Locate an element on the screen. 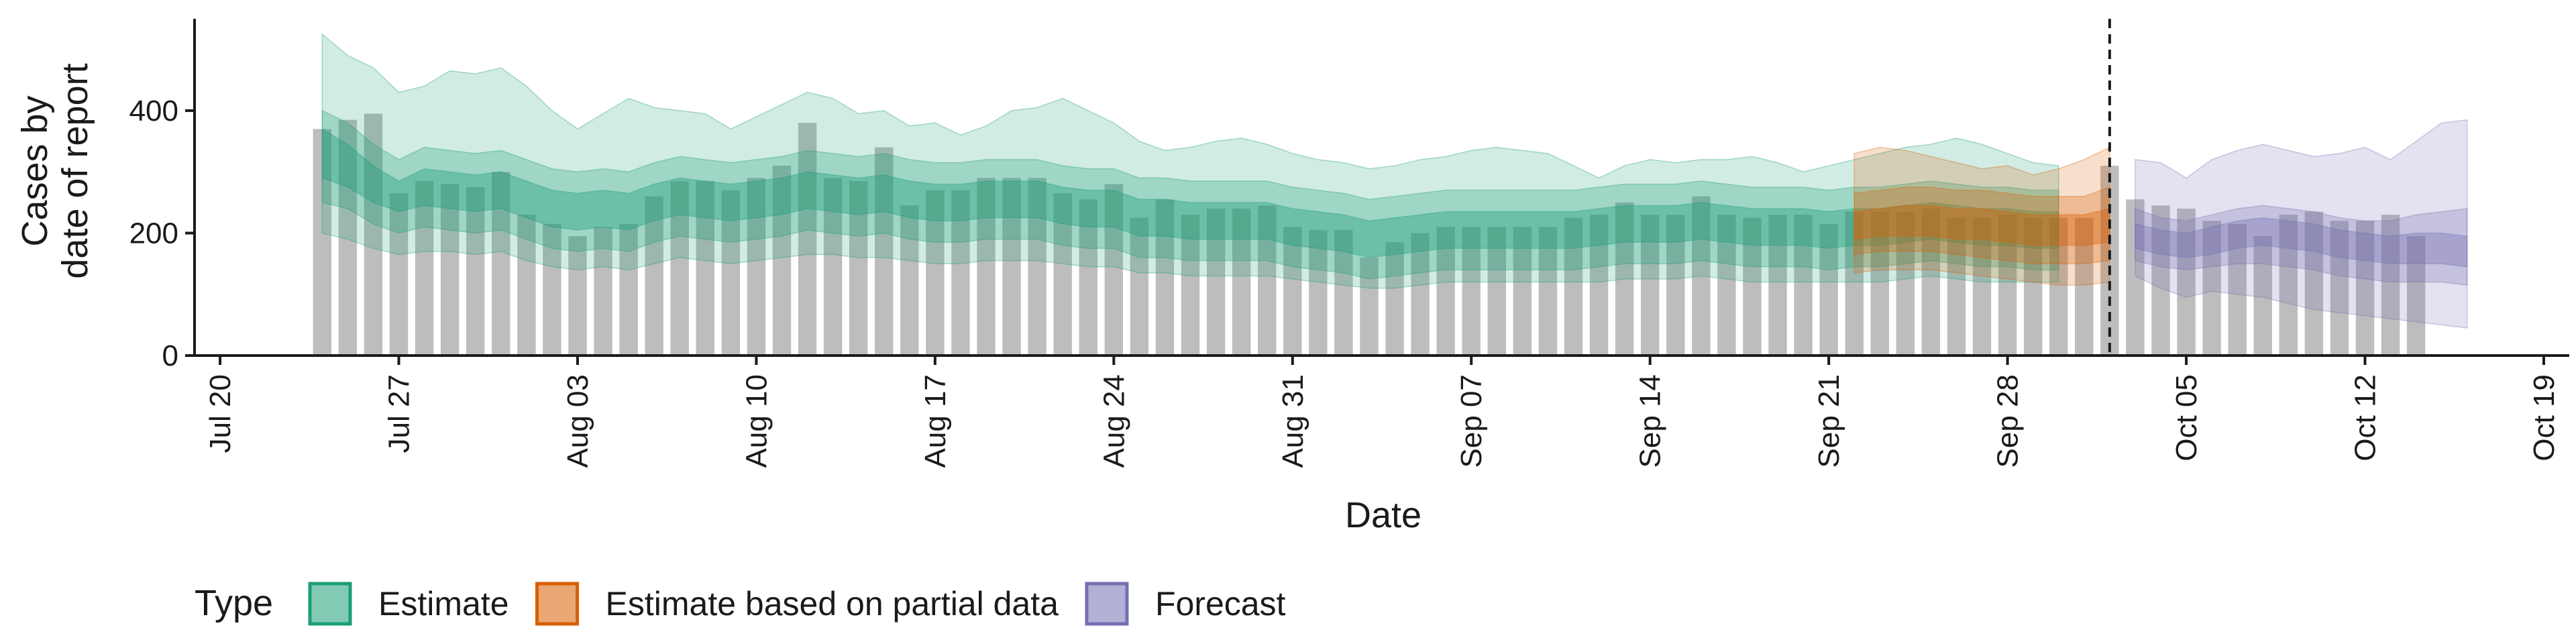  series-estimate-based-on-partial-data is located at coordinates (1982, 216).